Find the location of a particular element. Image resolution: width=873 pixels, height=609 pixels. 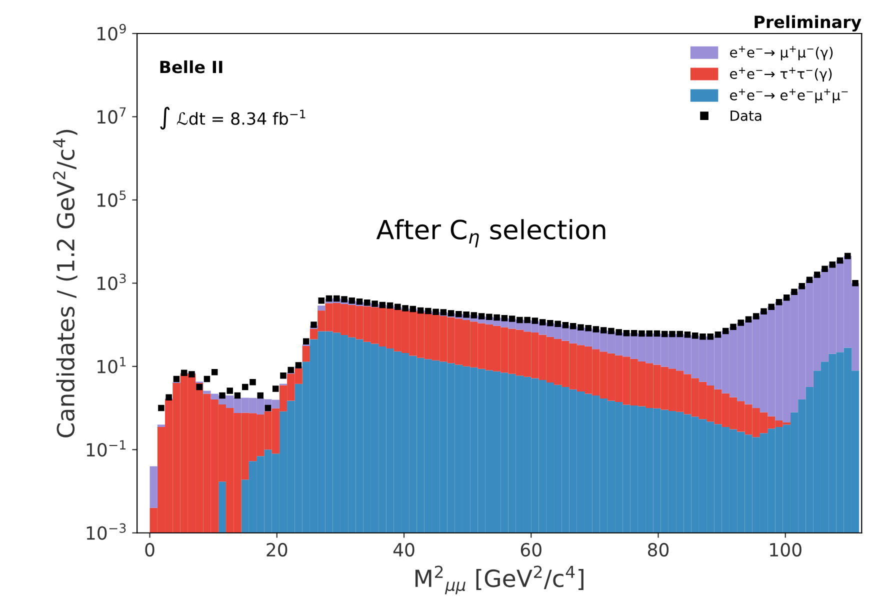

x-tick-label: 60 is located at coordinates (531, 549).